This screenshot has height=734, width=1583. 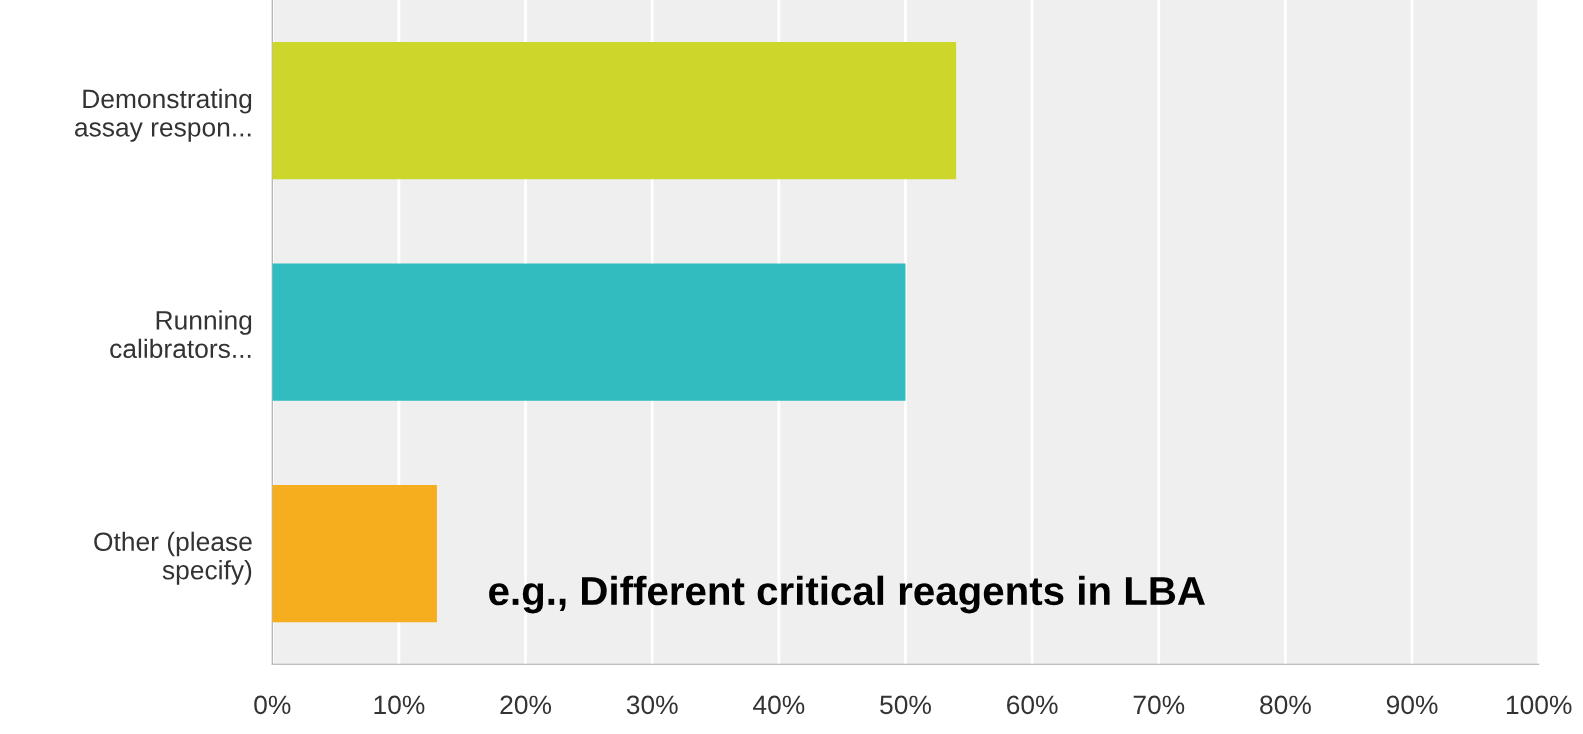 I want to click on x-tick-label: 30%, so click(x=652, y=705).